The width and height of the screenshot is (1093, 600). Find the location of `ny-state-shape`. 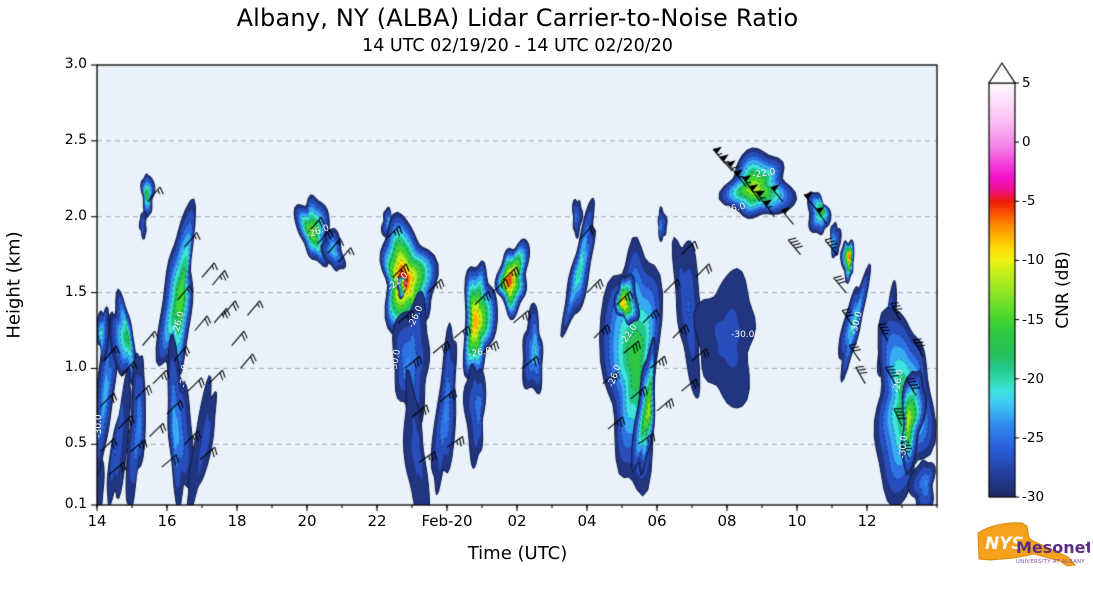

ny-state-shape is located at coordinates (1026, 544).